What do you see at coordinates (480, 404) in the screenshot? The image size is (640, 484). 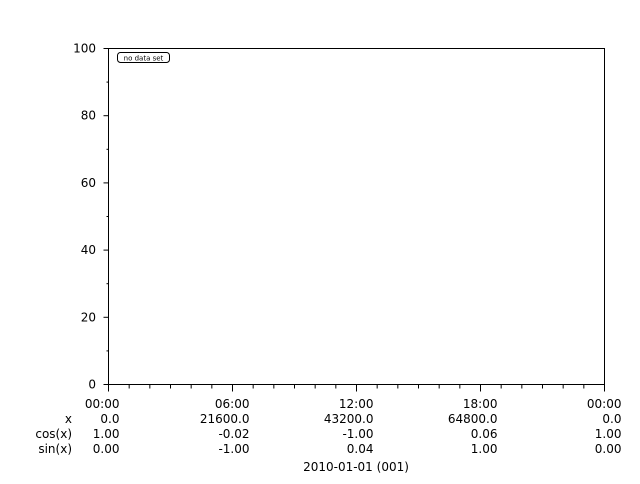 I see `x-tick-label: 18:00` at bounding box center [480, 404].